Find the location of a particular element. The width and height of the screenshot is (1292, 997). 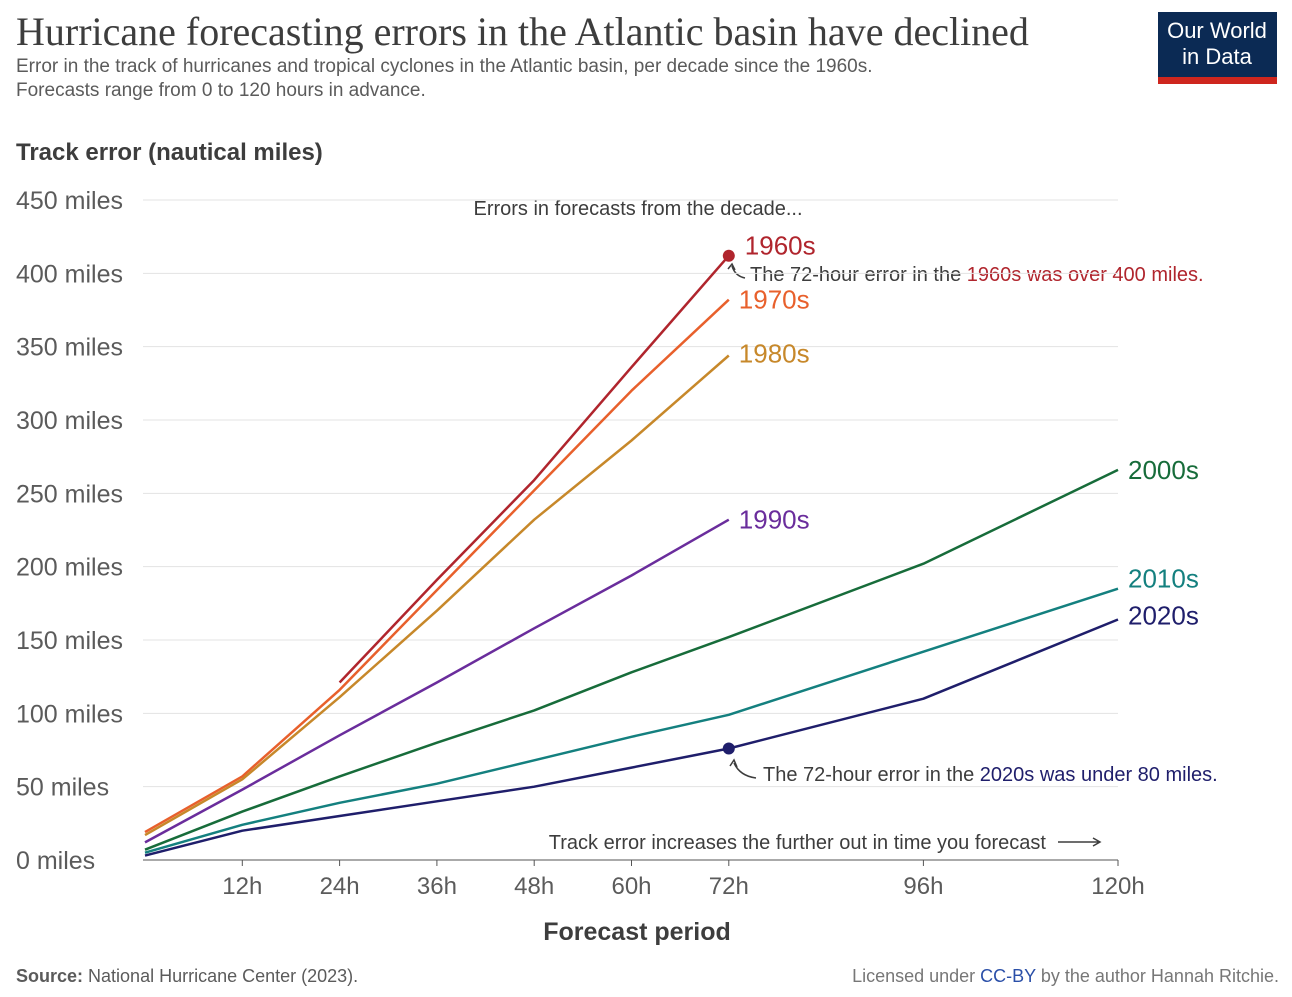

y-tick-label: 300 miles is located at coordinates (69, 421).